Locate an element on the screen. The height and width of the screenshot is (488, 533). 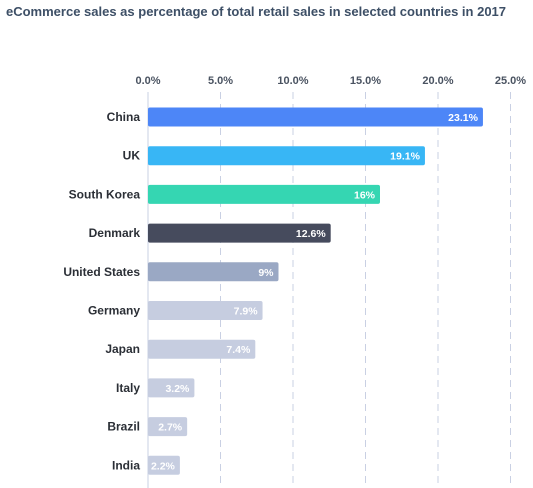
category-label: Denmark is located at coordinates (115, 233).